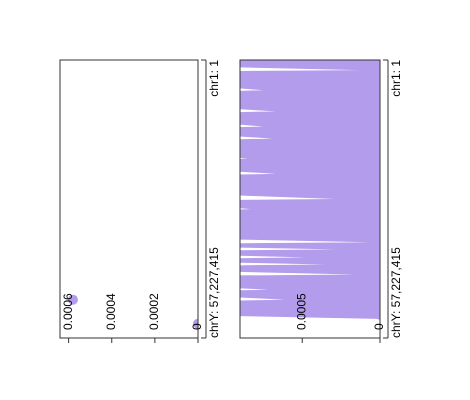 This screenshot has width=470, height=400. I want to click on y-tick-label: 0.0004, so click(111, 311).